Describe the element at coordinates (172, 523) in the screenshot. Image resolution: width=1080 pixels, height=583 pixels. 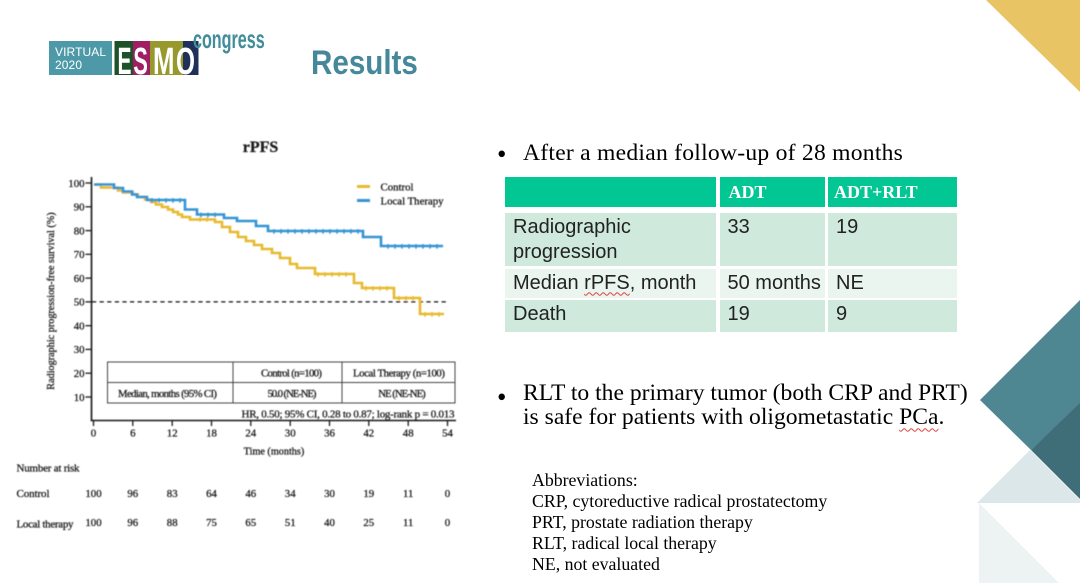
I see `svg-text: 88` at that location.